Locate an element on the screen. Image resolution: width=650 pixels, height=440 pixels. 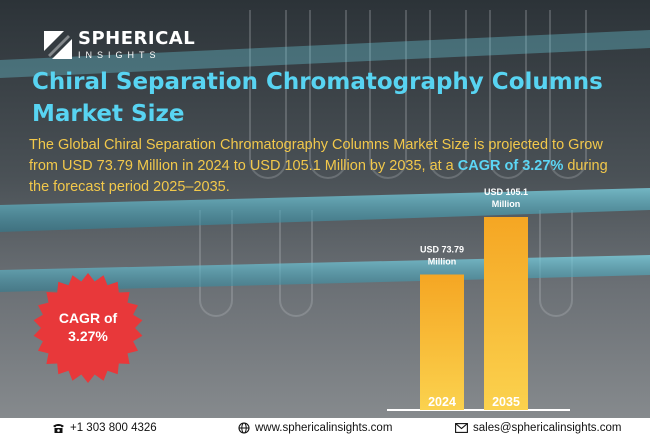
brand-logo: SPHERICAL INSIGHTS is located at coordinates (119, 45).